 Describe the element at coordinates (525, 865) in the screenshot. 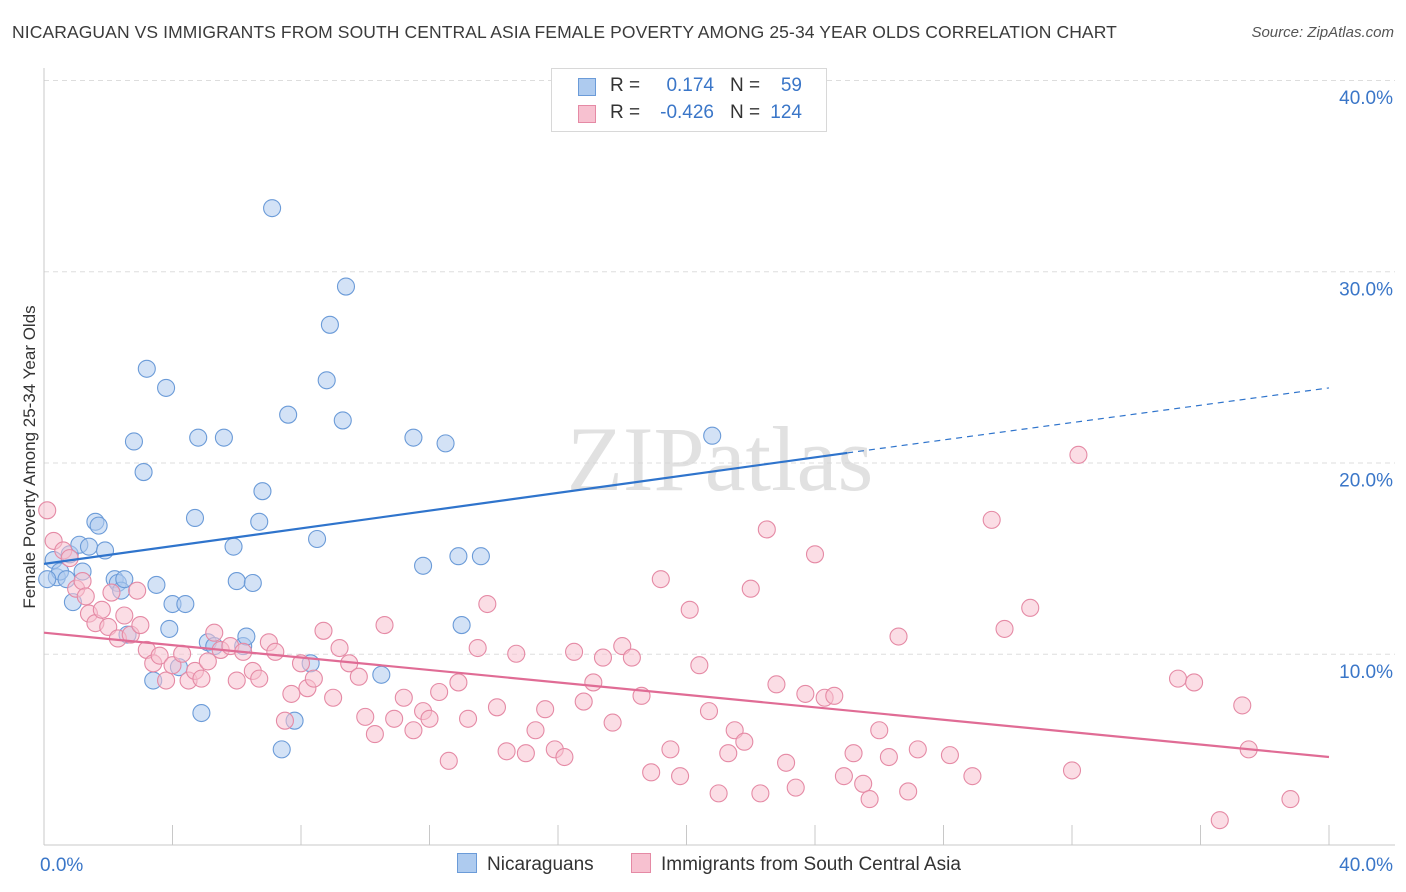

I see `legend-item-nicaraguans: Nicaraguans` at that location.